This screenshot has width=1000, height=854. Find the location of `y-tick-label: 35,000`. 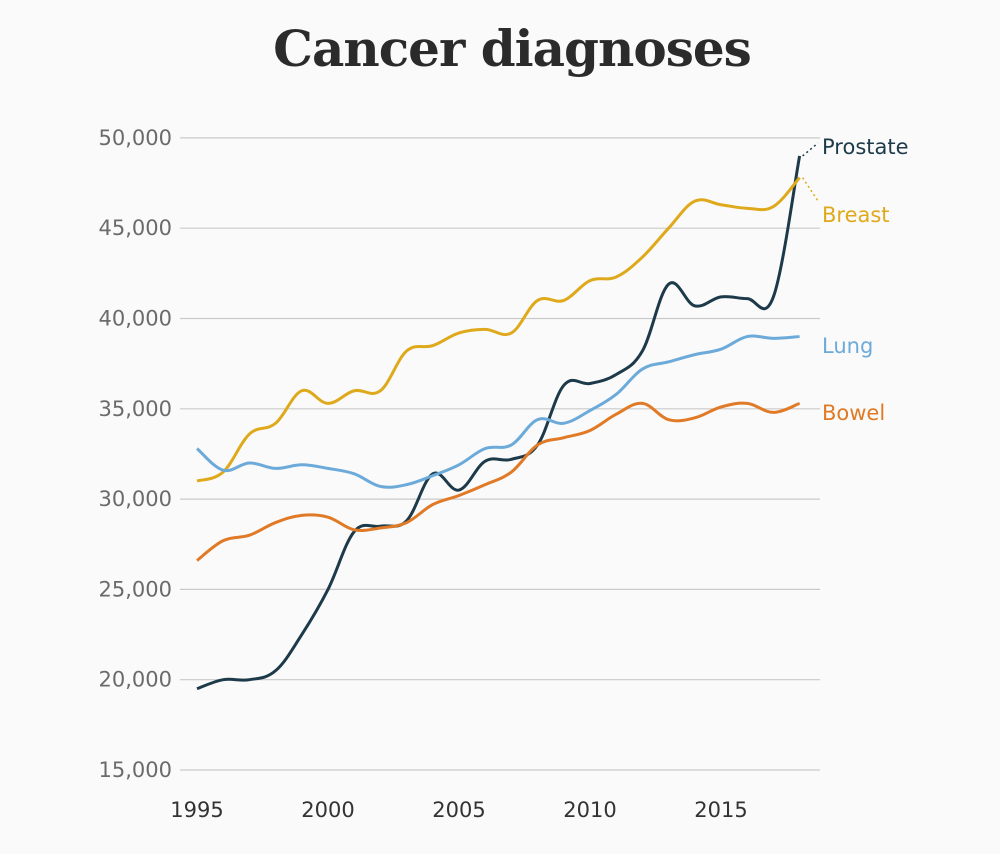

y-tick-label: 35,000 is located at coordinates (135, 409).